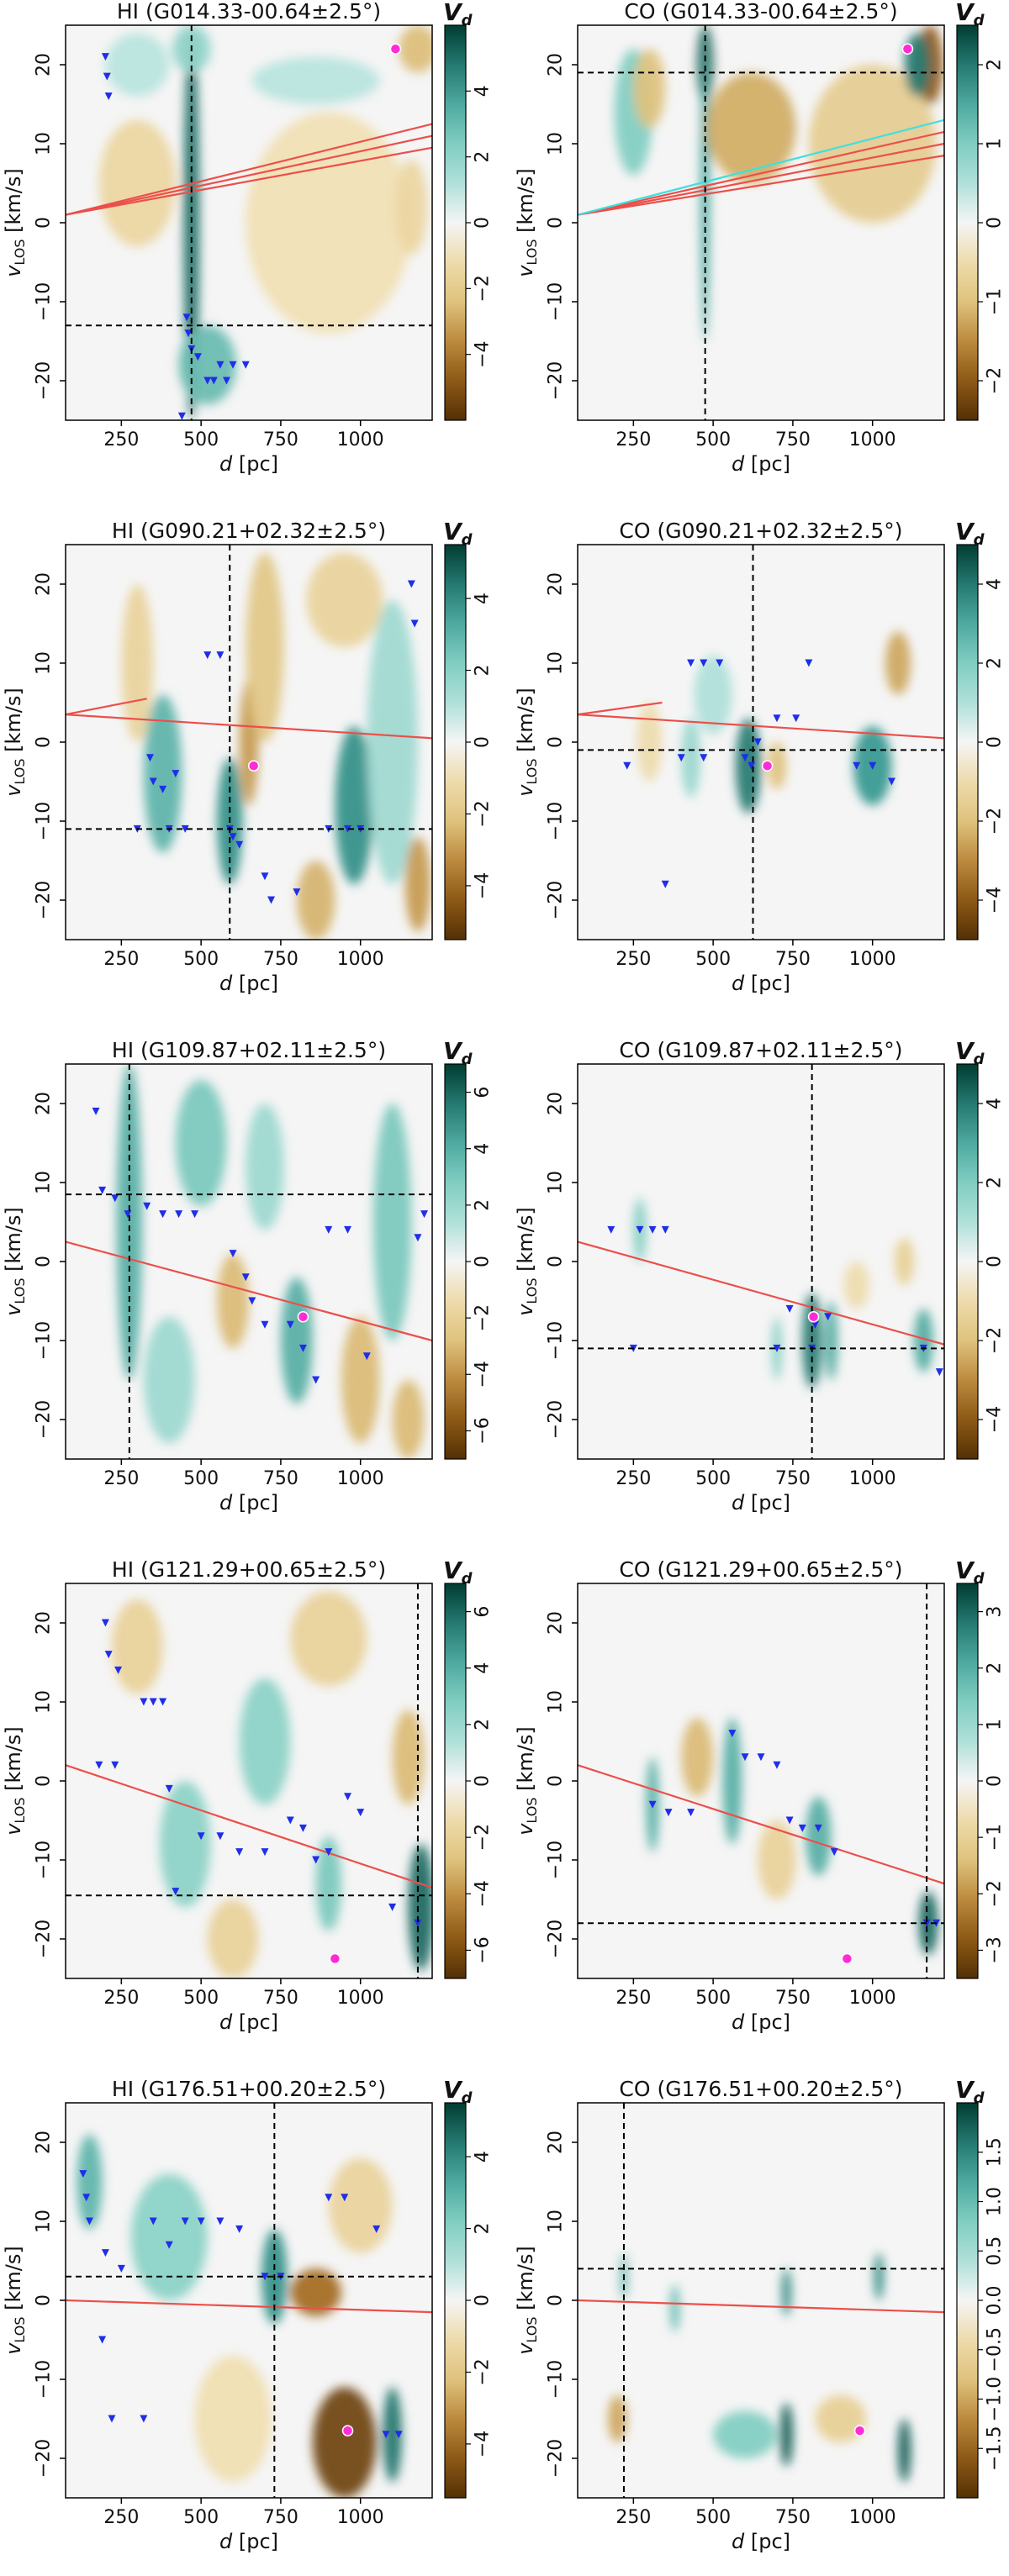 The height and width of the screenshot is (2576, 1009). What do you see at coordinates (996, 1949) in the screenshot?
I see `colorbar-tick-label: −3` at bounding box center [996, 1949].